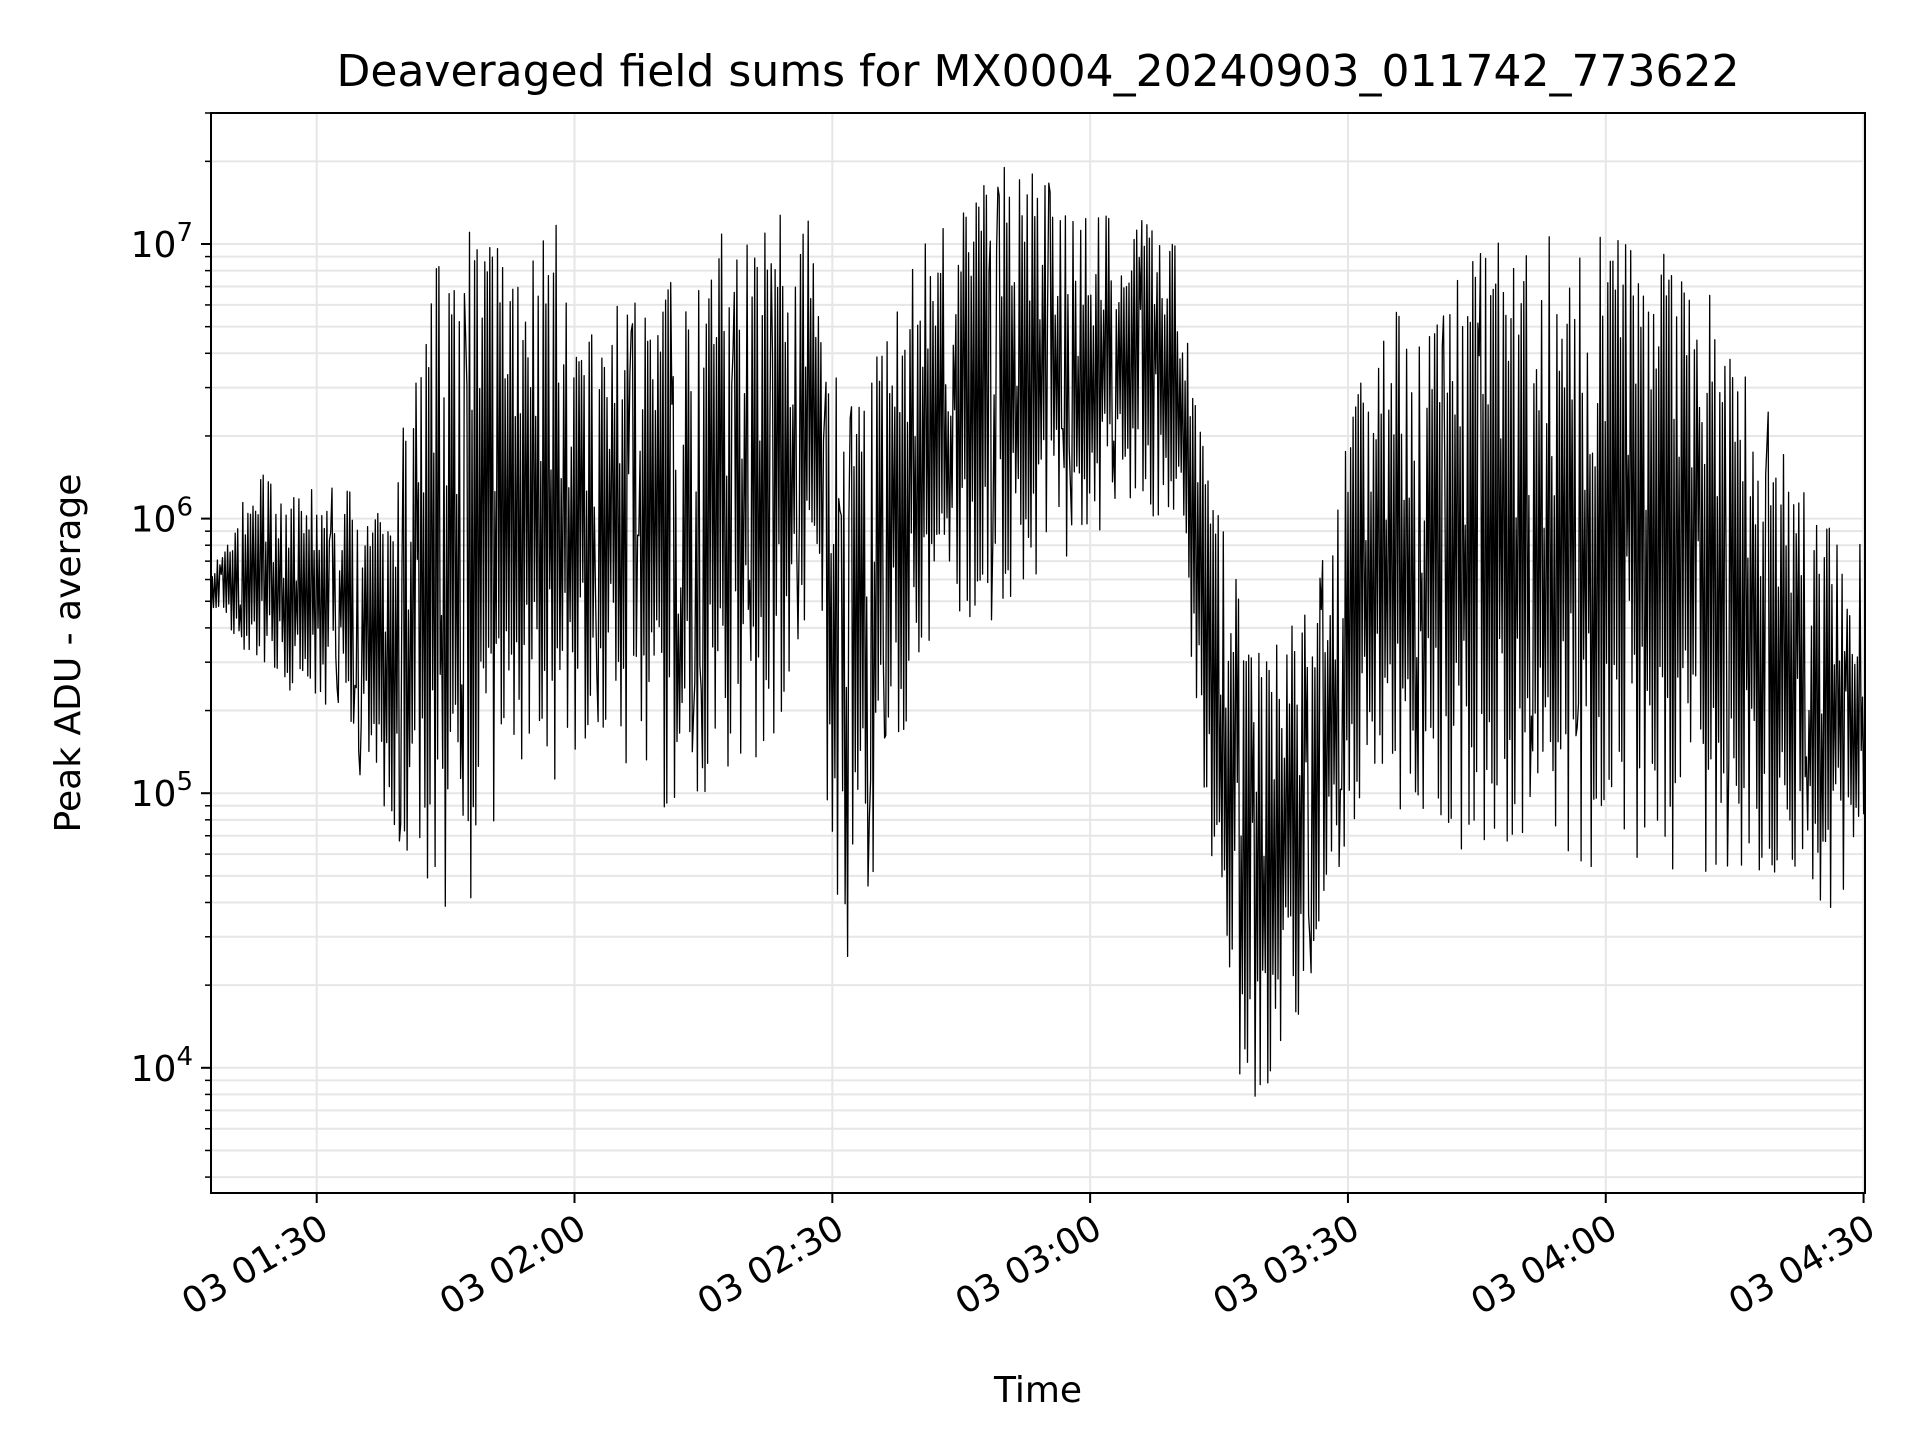 This screenshot has width=1920, height=1440. I want to click on y-tick-label: 10⁴, so click(162, 1066).